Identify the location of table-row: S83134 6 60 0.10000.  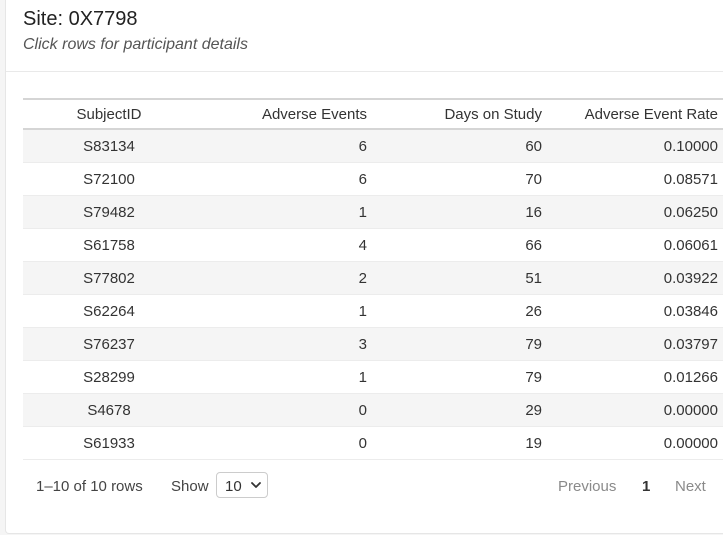
(373, 146).